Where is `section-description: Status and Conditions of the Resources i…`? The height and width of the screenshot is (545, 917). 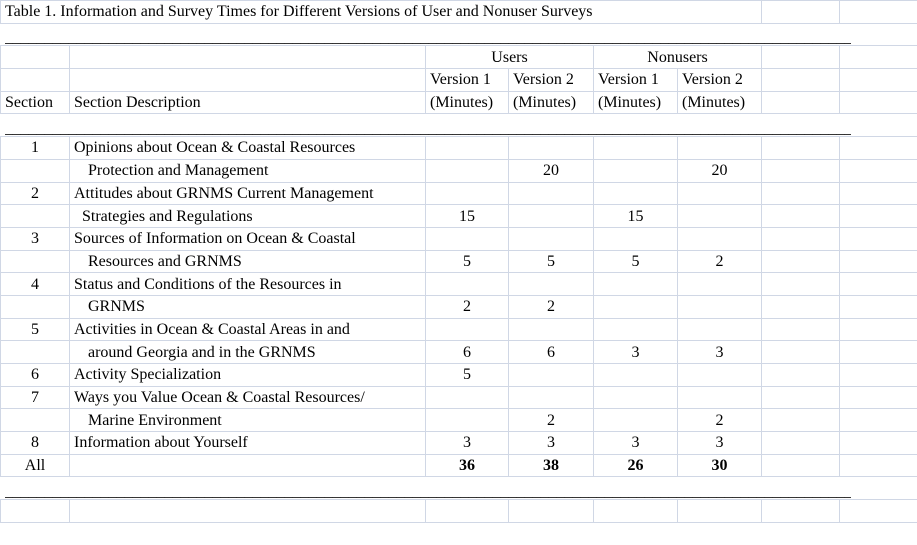 section-description: Status and Conditions of the Resources i… is located at coordinates (247, 284).